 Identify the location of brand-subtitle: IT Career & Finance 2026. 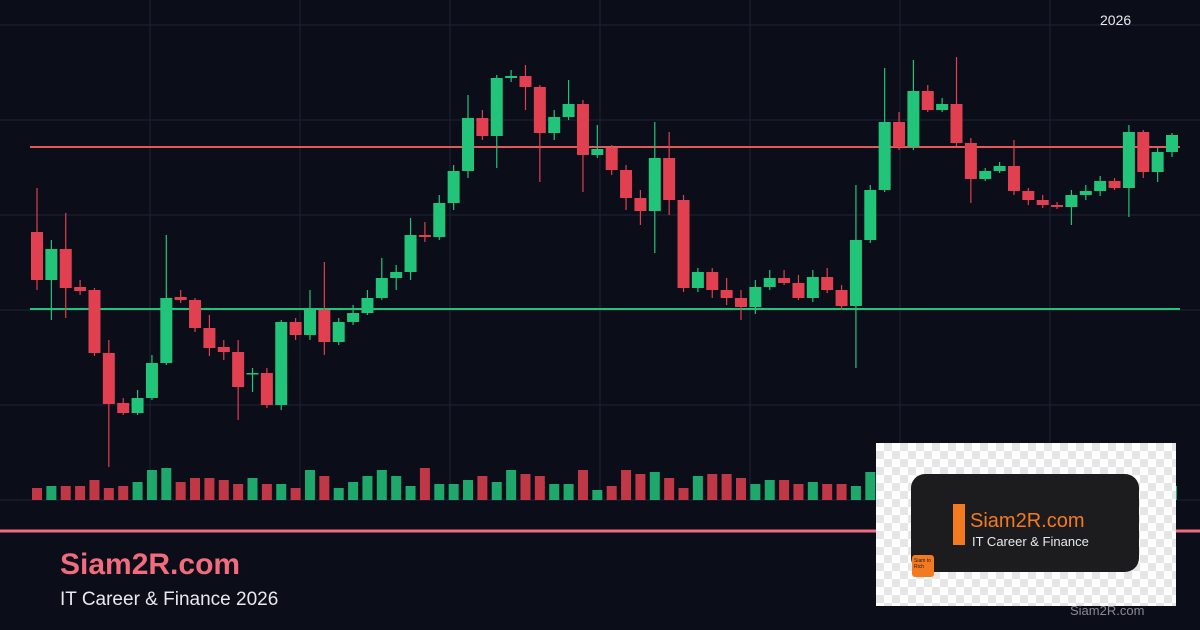
(169, 599).